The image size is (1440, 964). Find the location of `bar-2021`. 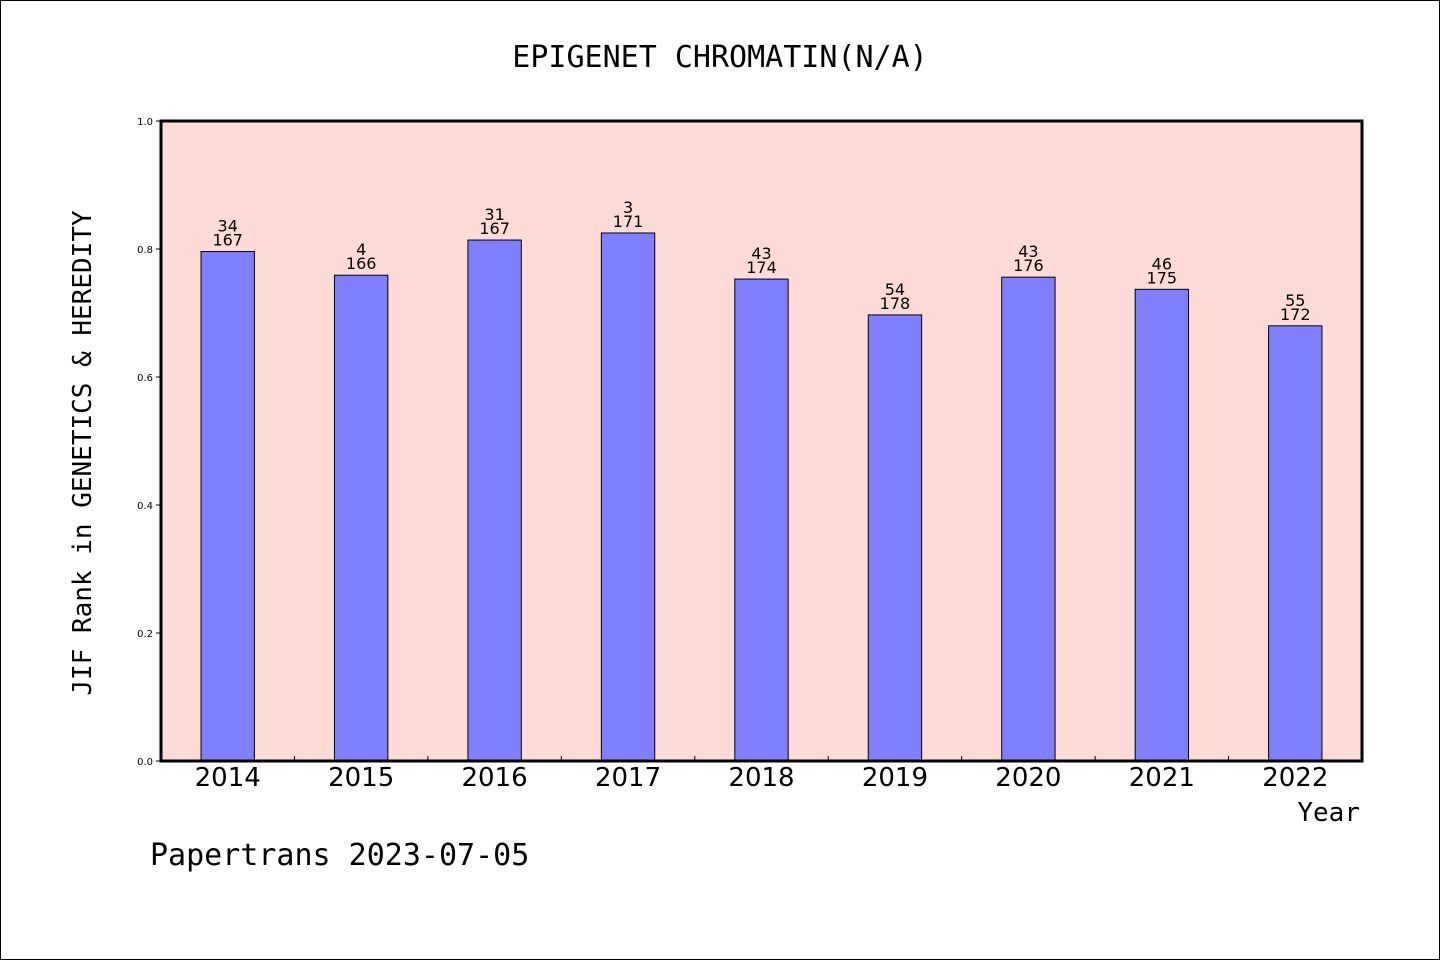

bar-2021 is located at coordinates (1162, 525).